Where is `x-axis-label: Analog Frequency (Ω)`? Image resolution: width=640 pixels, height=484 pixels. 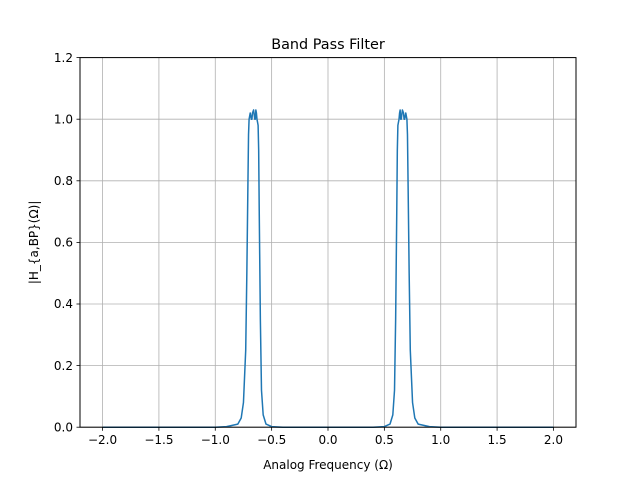
x-axis-label: Analog Frequency (Ω) is located at coordinates (328, 465).